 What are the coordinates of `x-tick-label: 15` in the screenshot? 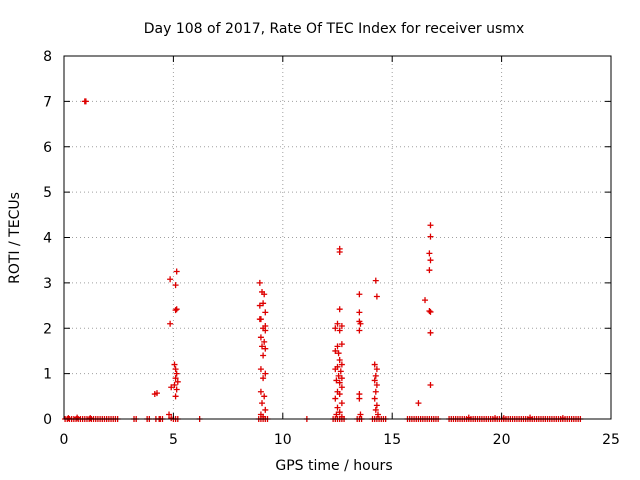 It's located at (392, 440).